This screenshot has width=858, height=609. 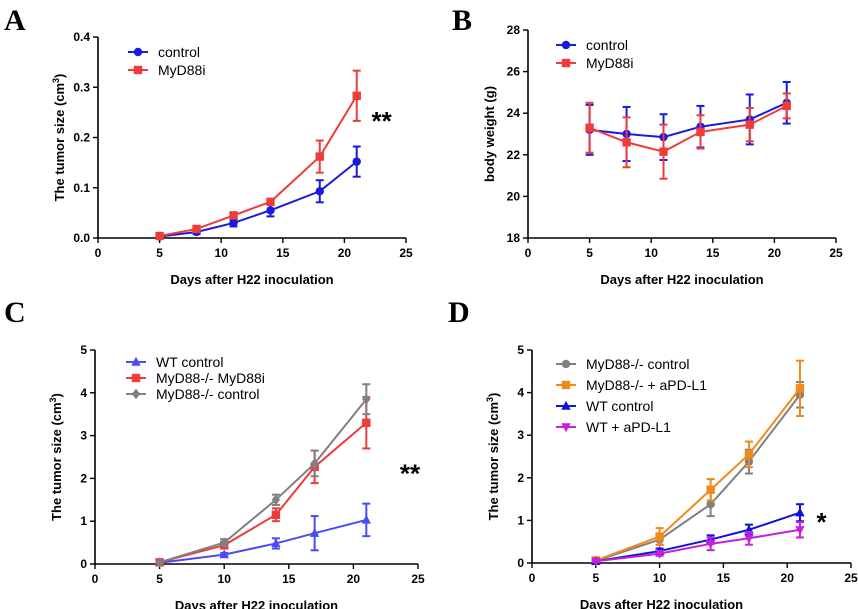 I want to click on y-axis-title: The tumor size (cm3), so click(x=59, y=138).